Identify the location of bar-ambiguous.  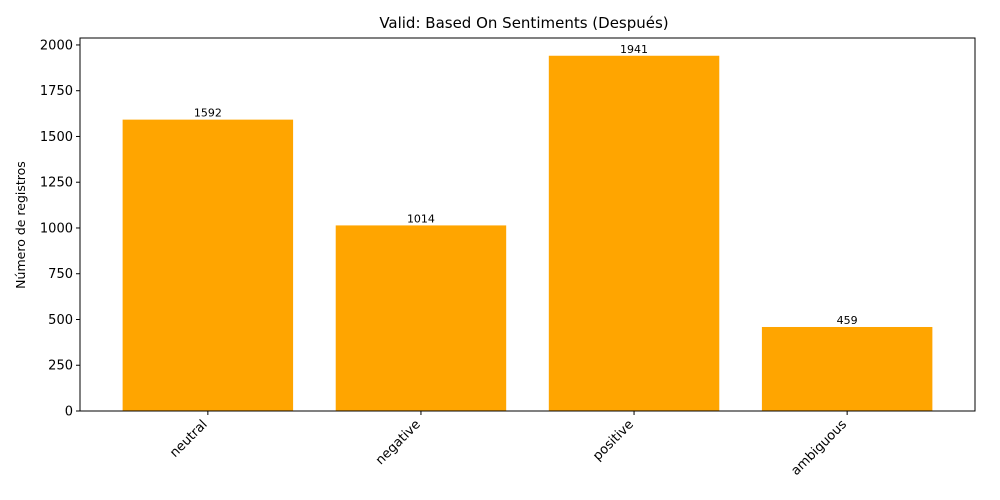
(847, 368).